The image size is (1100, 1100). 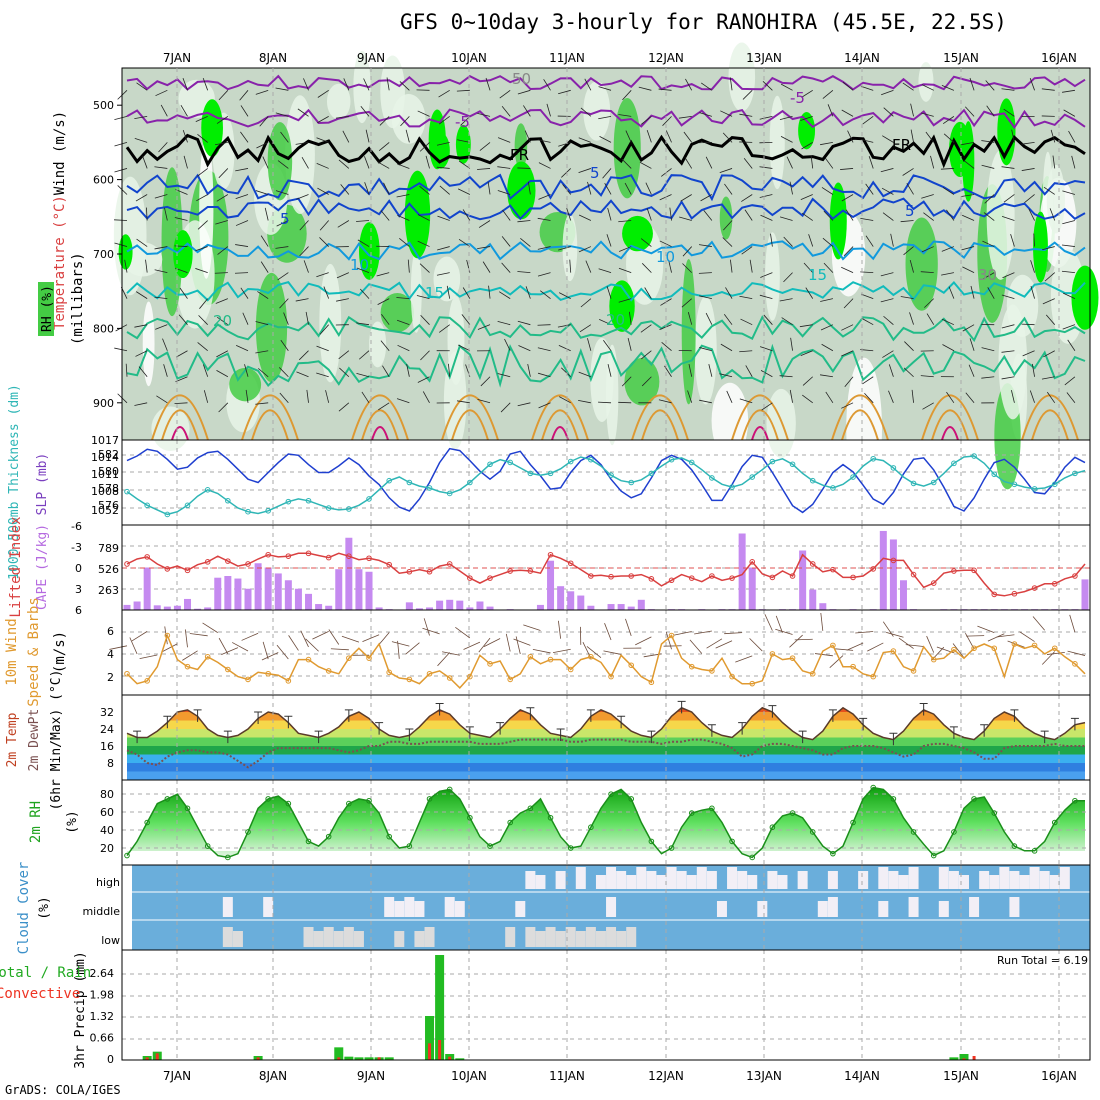 What do you see at coordinates (470, 578) in the screenshot?
I see `lifted-index-marker` at bounding box center [470, 578].